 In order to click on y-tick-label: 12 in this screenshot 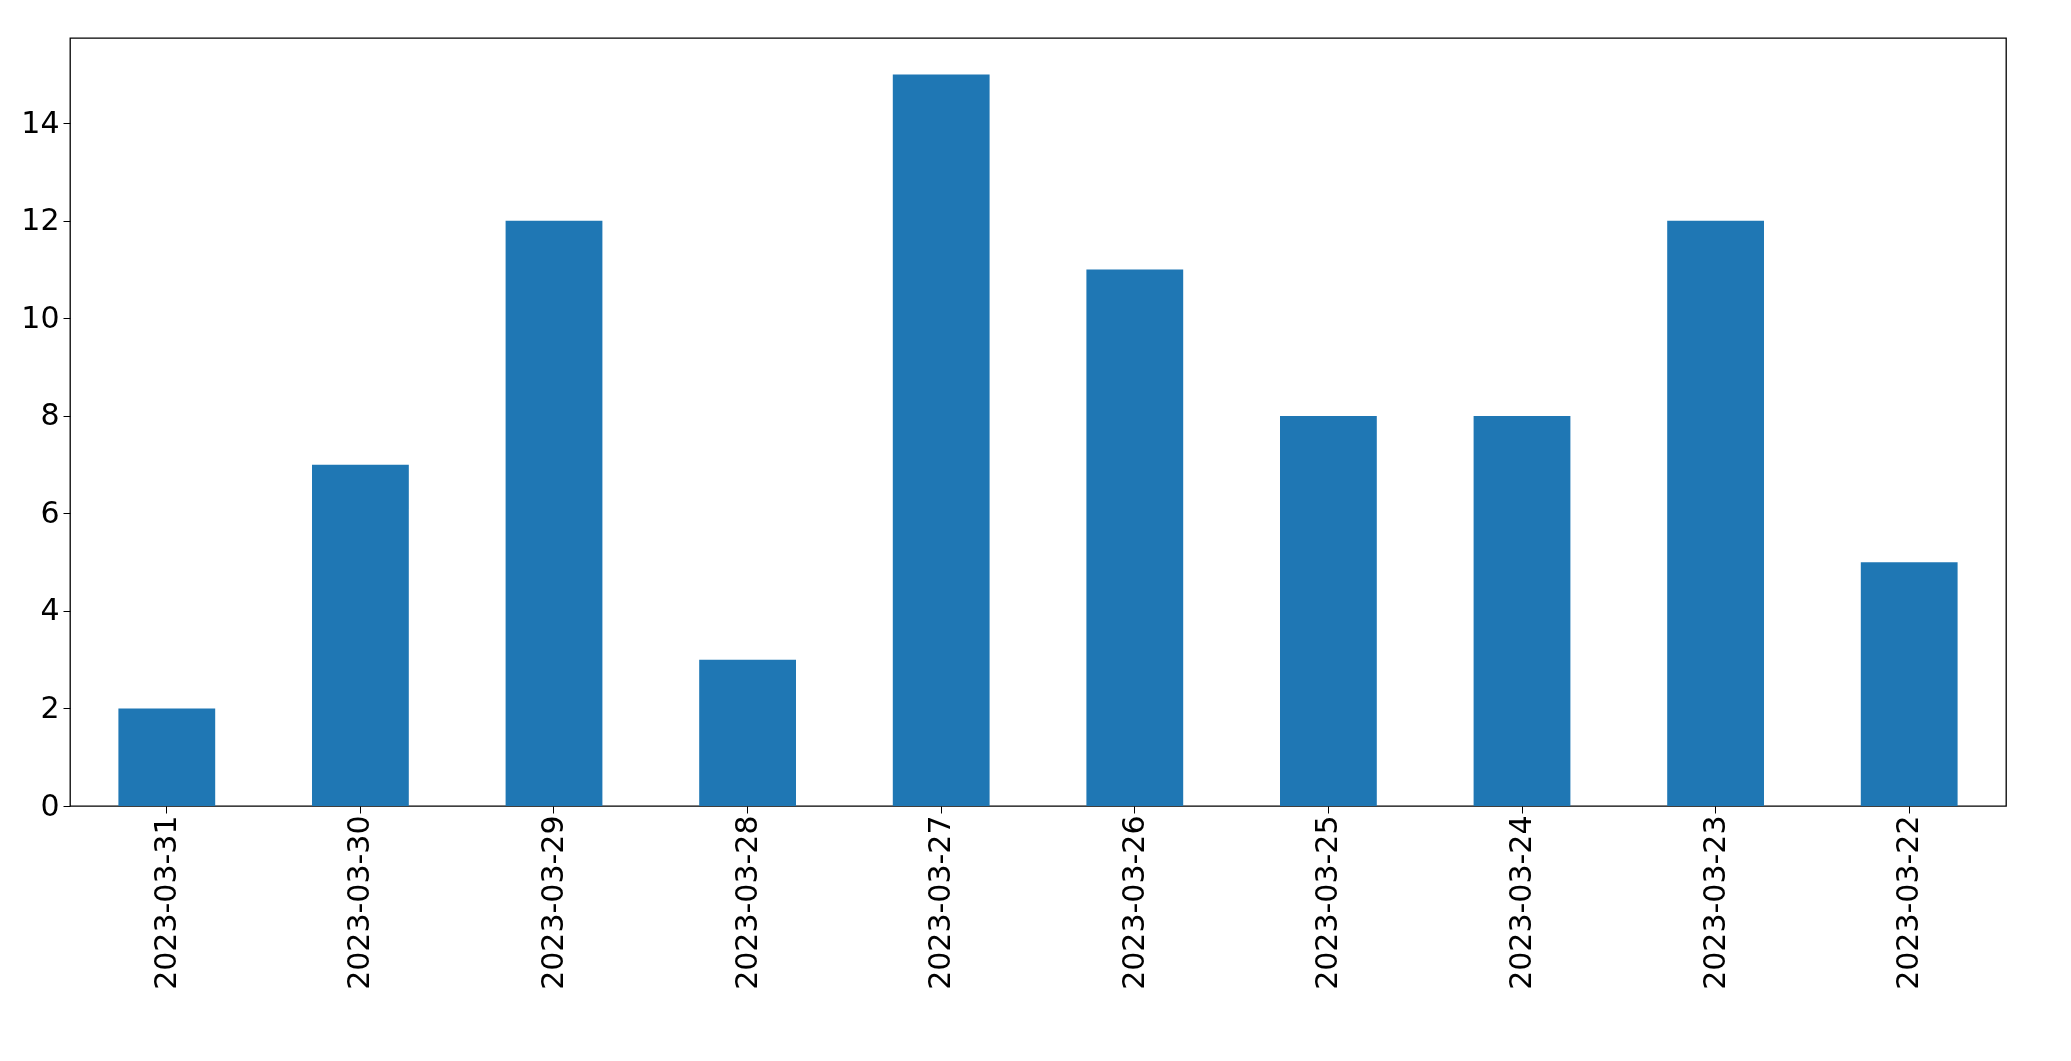, I will do `click(40, 220)`.